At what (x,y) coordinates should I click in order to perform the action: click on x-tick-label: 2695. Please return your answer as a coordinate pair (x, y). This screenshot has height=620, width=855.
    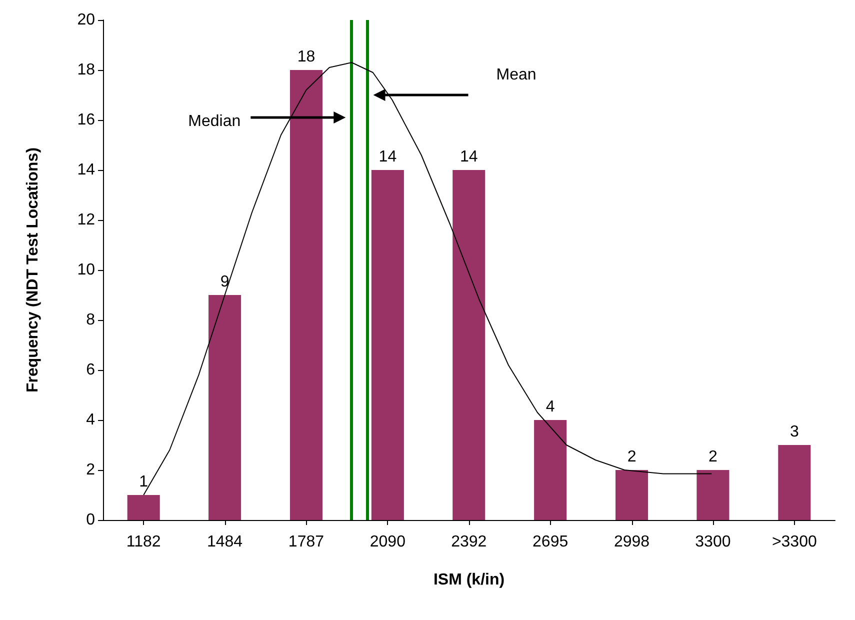
    Looking at the image, I should click on (550, 542).